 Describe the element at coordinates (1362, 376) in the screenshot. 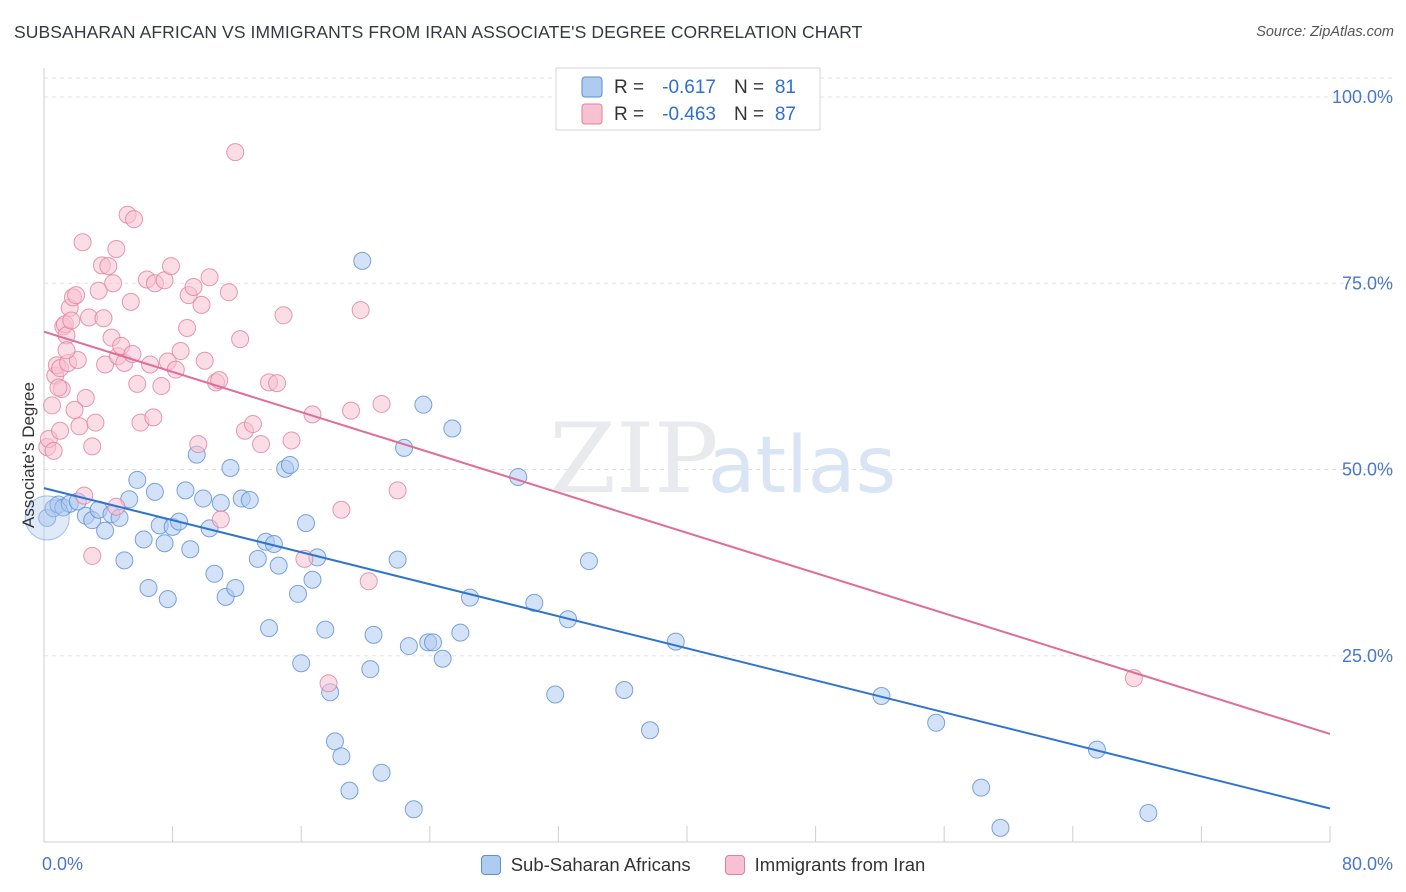

I see `y-tick-labels: 25.0% 50.0% 75.0% 100.0%` at that location.